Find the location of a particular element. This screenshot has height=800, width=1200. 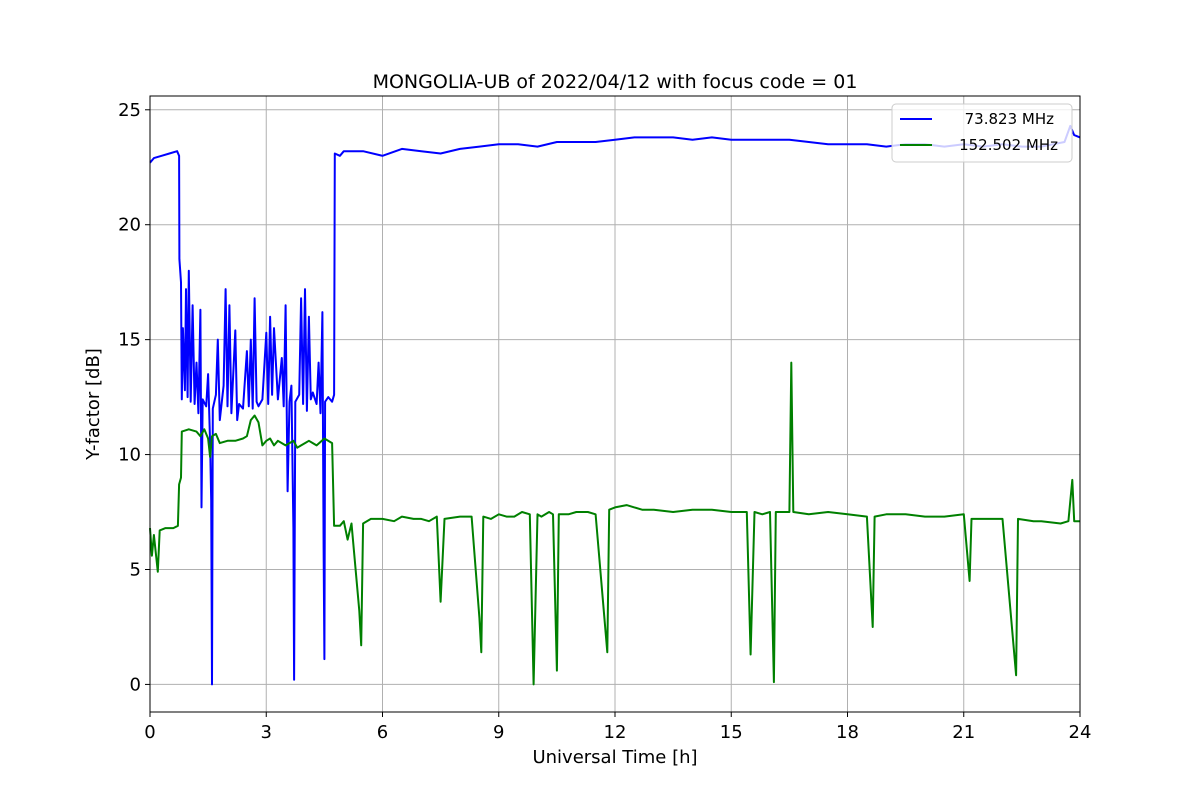

x-tick-label: 18 is located at coordinates (847, 732).